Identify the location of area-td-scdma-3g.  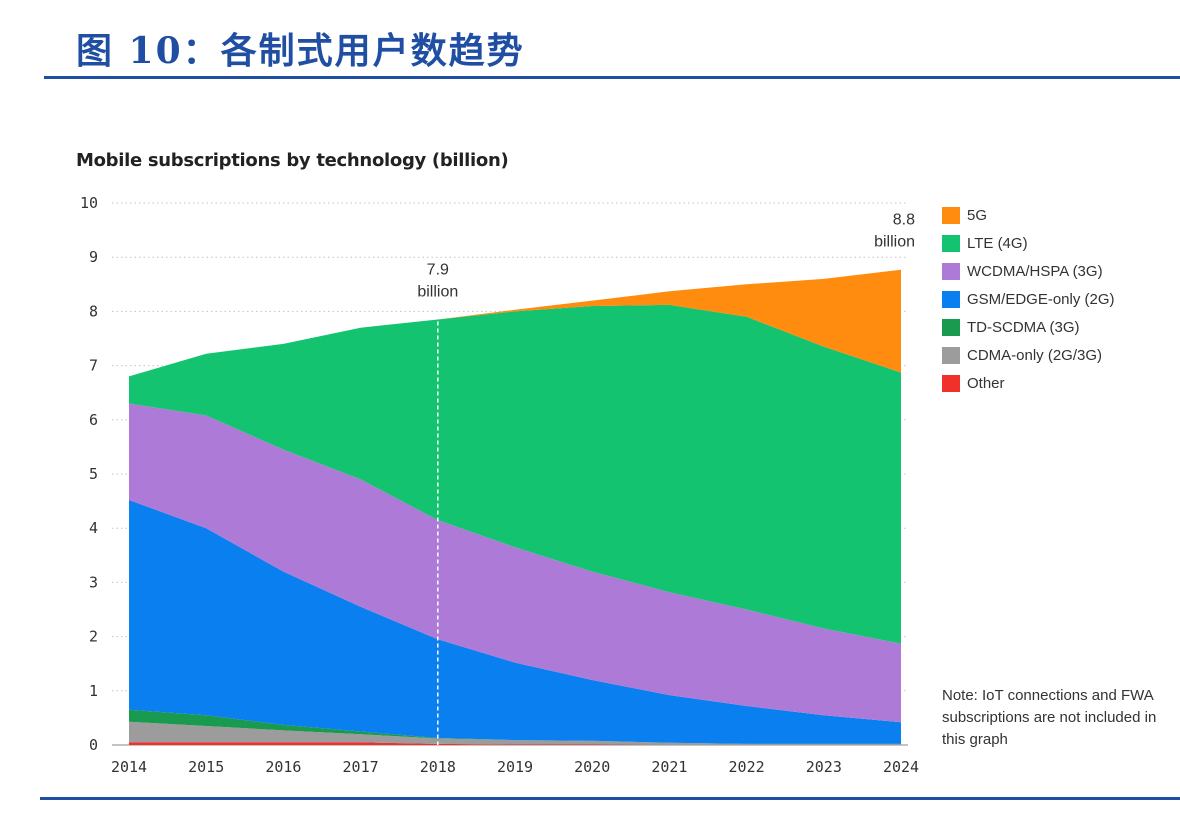
(515, 726).